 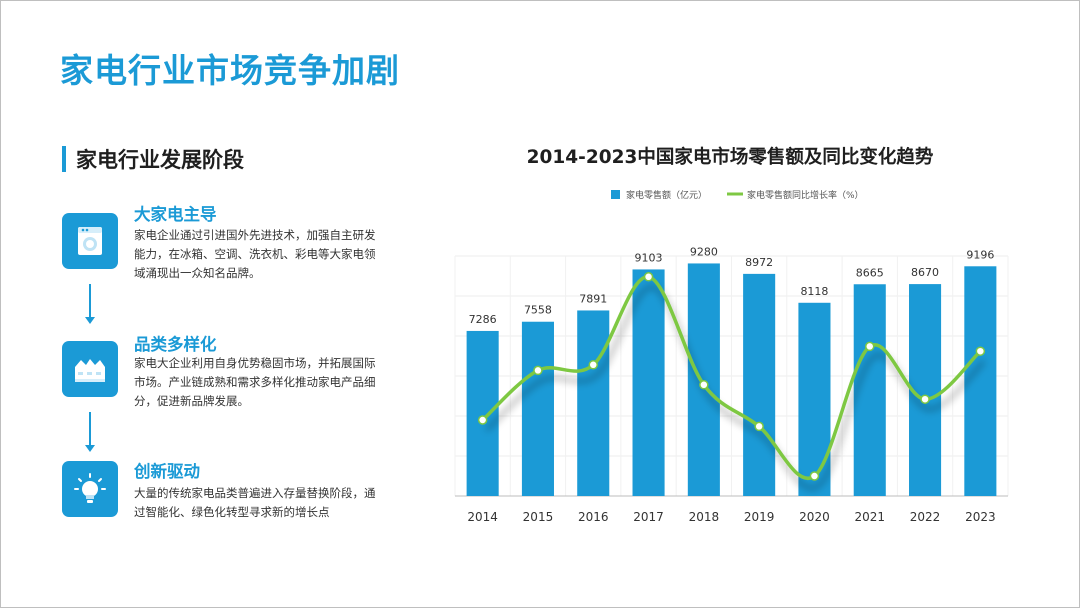 I want to click on legend-label-line: 家电零售额同比增长率（%）, so click(x=805, y=195).